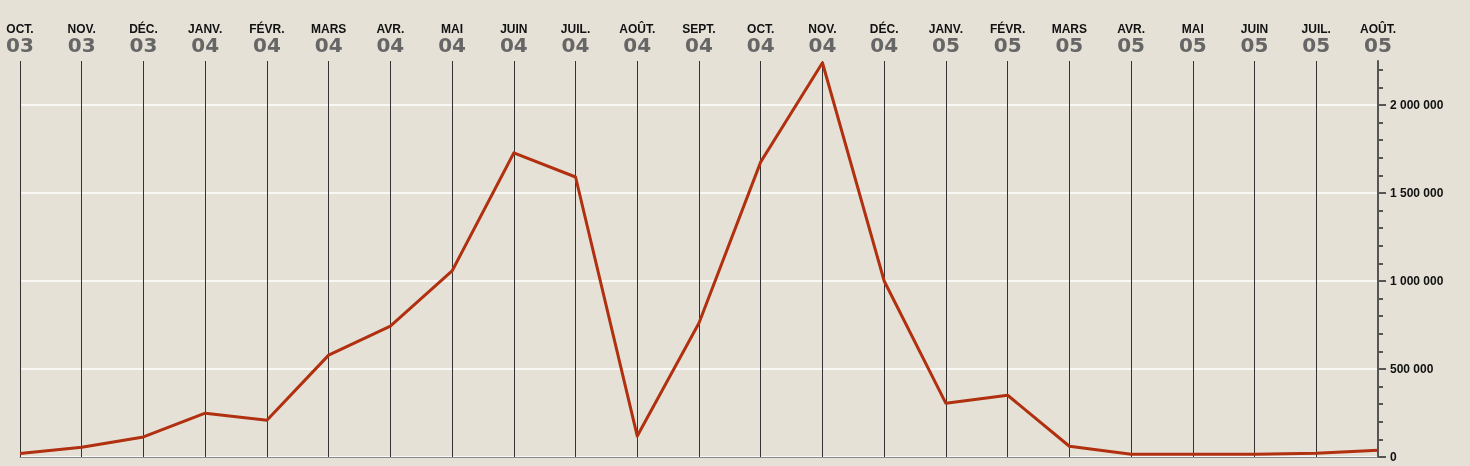 The image size is (1470, 466). What do you see at coordinates (1417, 193) in the screenshot?
I see `y-tick-label: 1 500 000` at bounding box center [1417, 193].